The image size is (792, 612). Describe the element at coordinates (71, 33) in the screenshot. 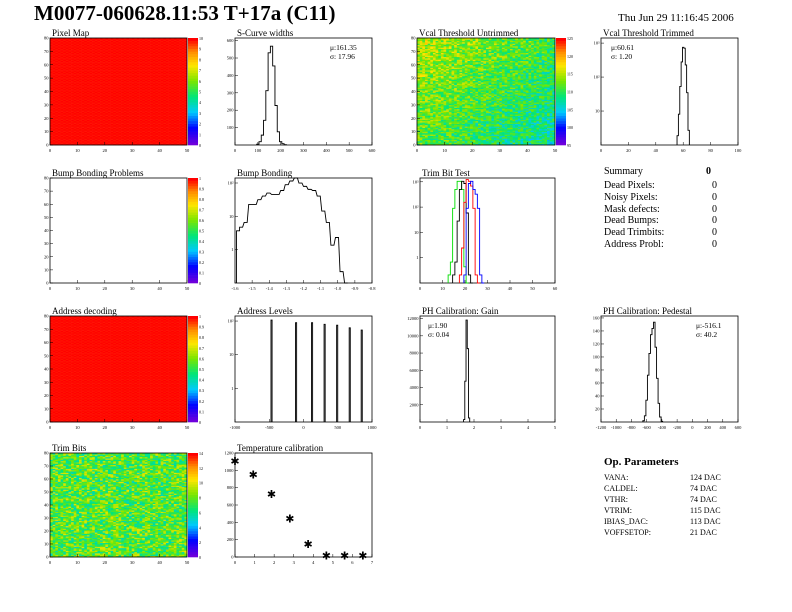

I see `chart-title: Pixel Map` at that location.